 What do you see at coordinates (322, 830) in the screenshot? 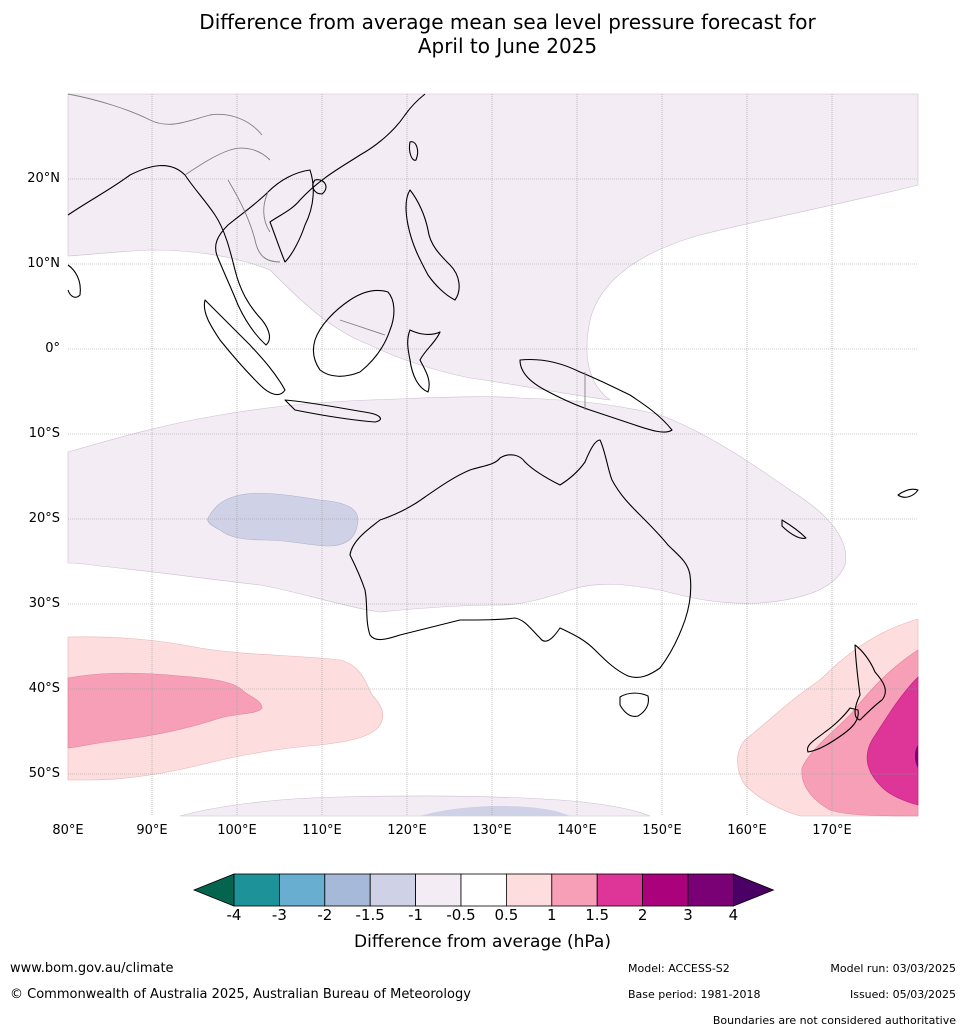
I see `lon-label: 110°E` at bounding box center [322, 830].